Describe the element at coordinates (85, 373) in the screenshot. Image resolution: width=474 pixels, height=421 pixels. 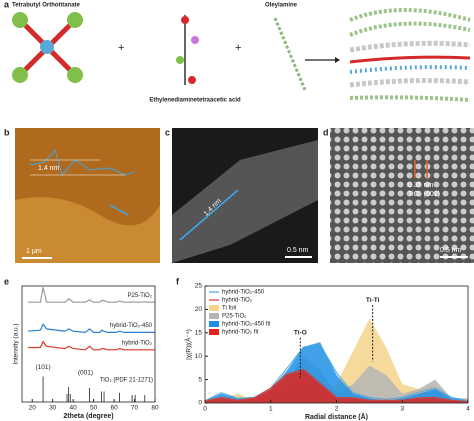
I see `annotation: (001)` at that location.